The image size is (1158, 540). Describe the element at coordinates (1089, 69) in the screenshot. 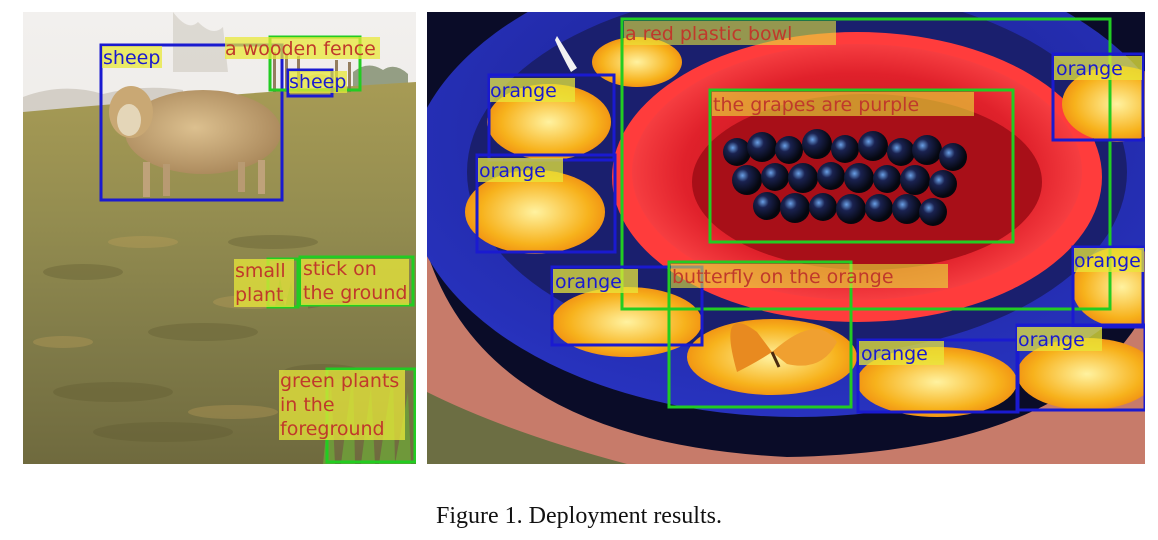

I see `label-orange-3: orange` at that location.